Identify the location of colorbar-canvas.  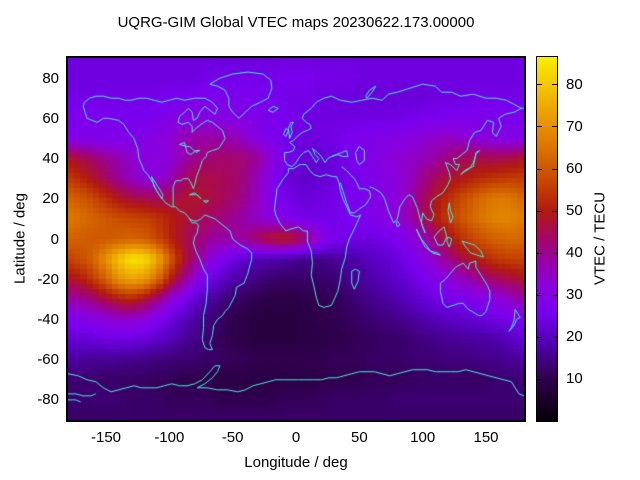
(547, 239).